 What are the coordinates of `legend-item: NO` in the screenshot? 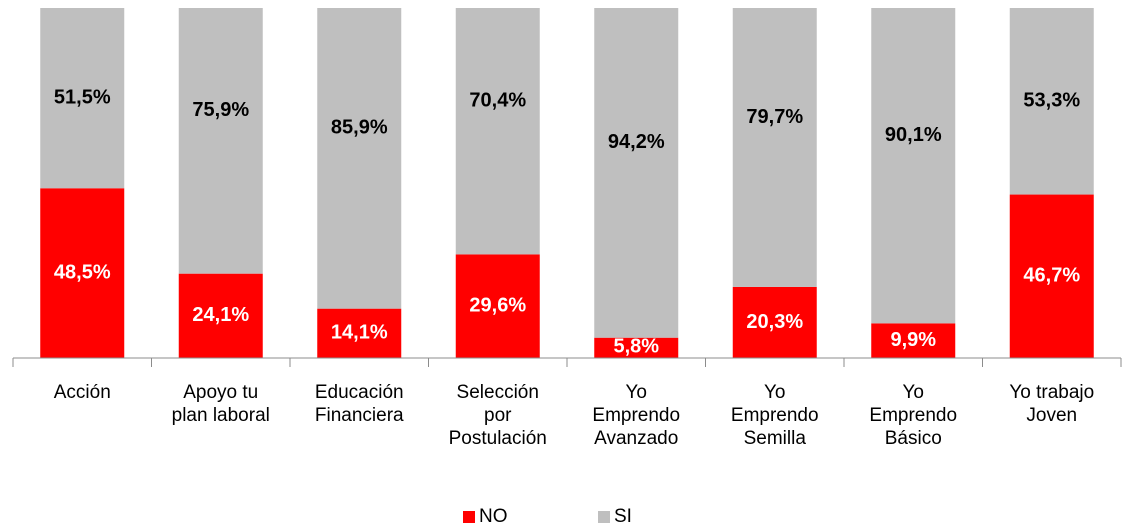 It's located at (485, 517).